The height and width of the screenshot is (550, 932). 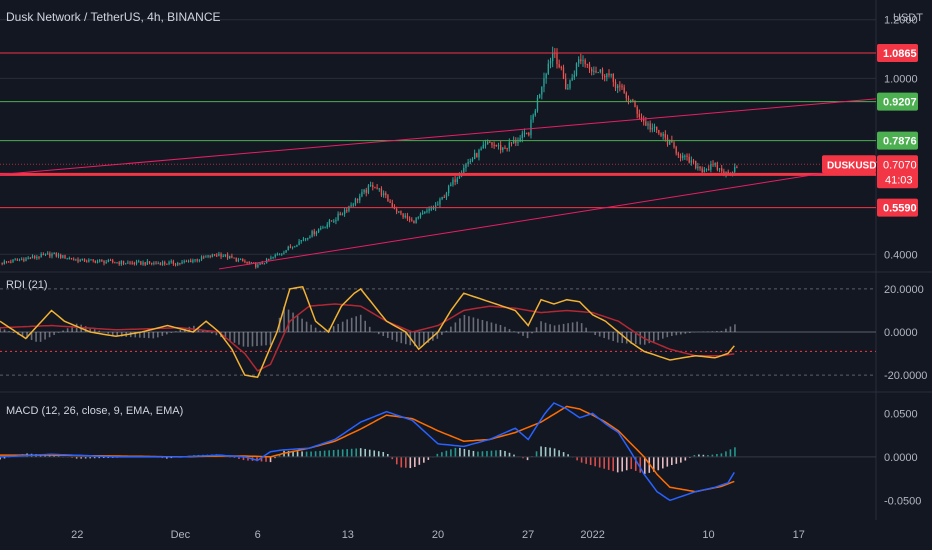 I want to click on time-tick-label: 17, so click(x=799, y=535).